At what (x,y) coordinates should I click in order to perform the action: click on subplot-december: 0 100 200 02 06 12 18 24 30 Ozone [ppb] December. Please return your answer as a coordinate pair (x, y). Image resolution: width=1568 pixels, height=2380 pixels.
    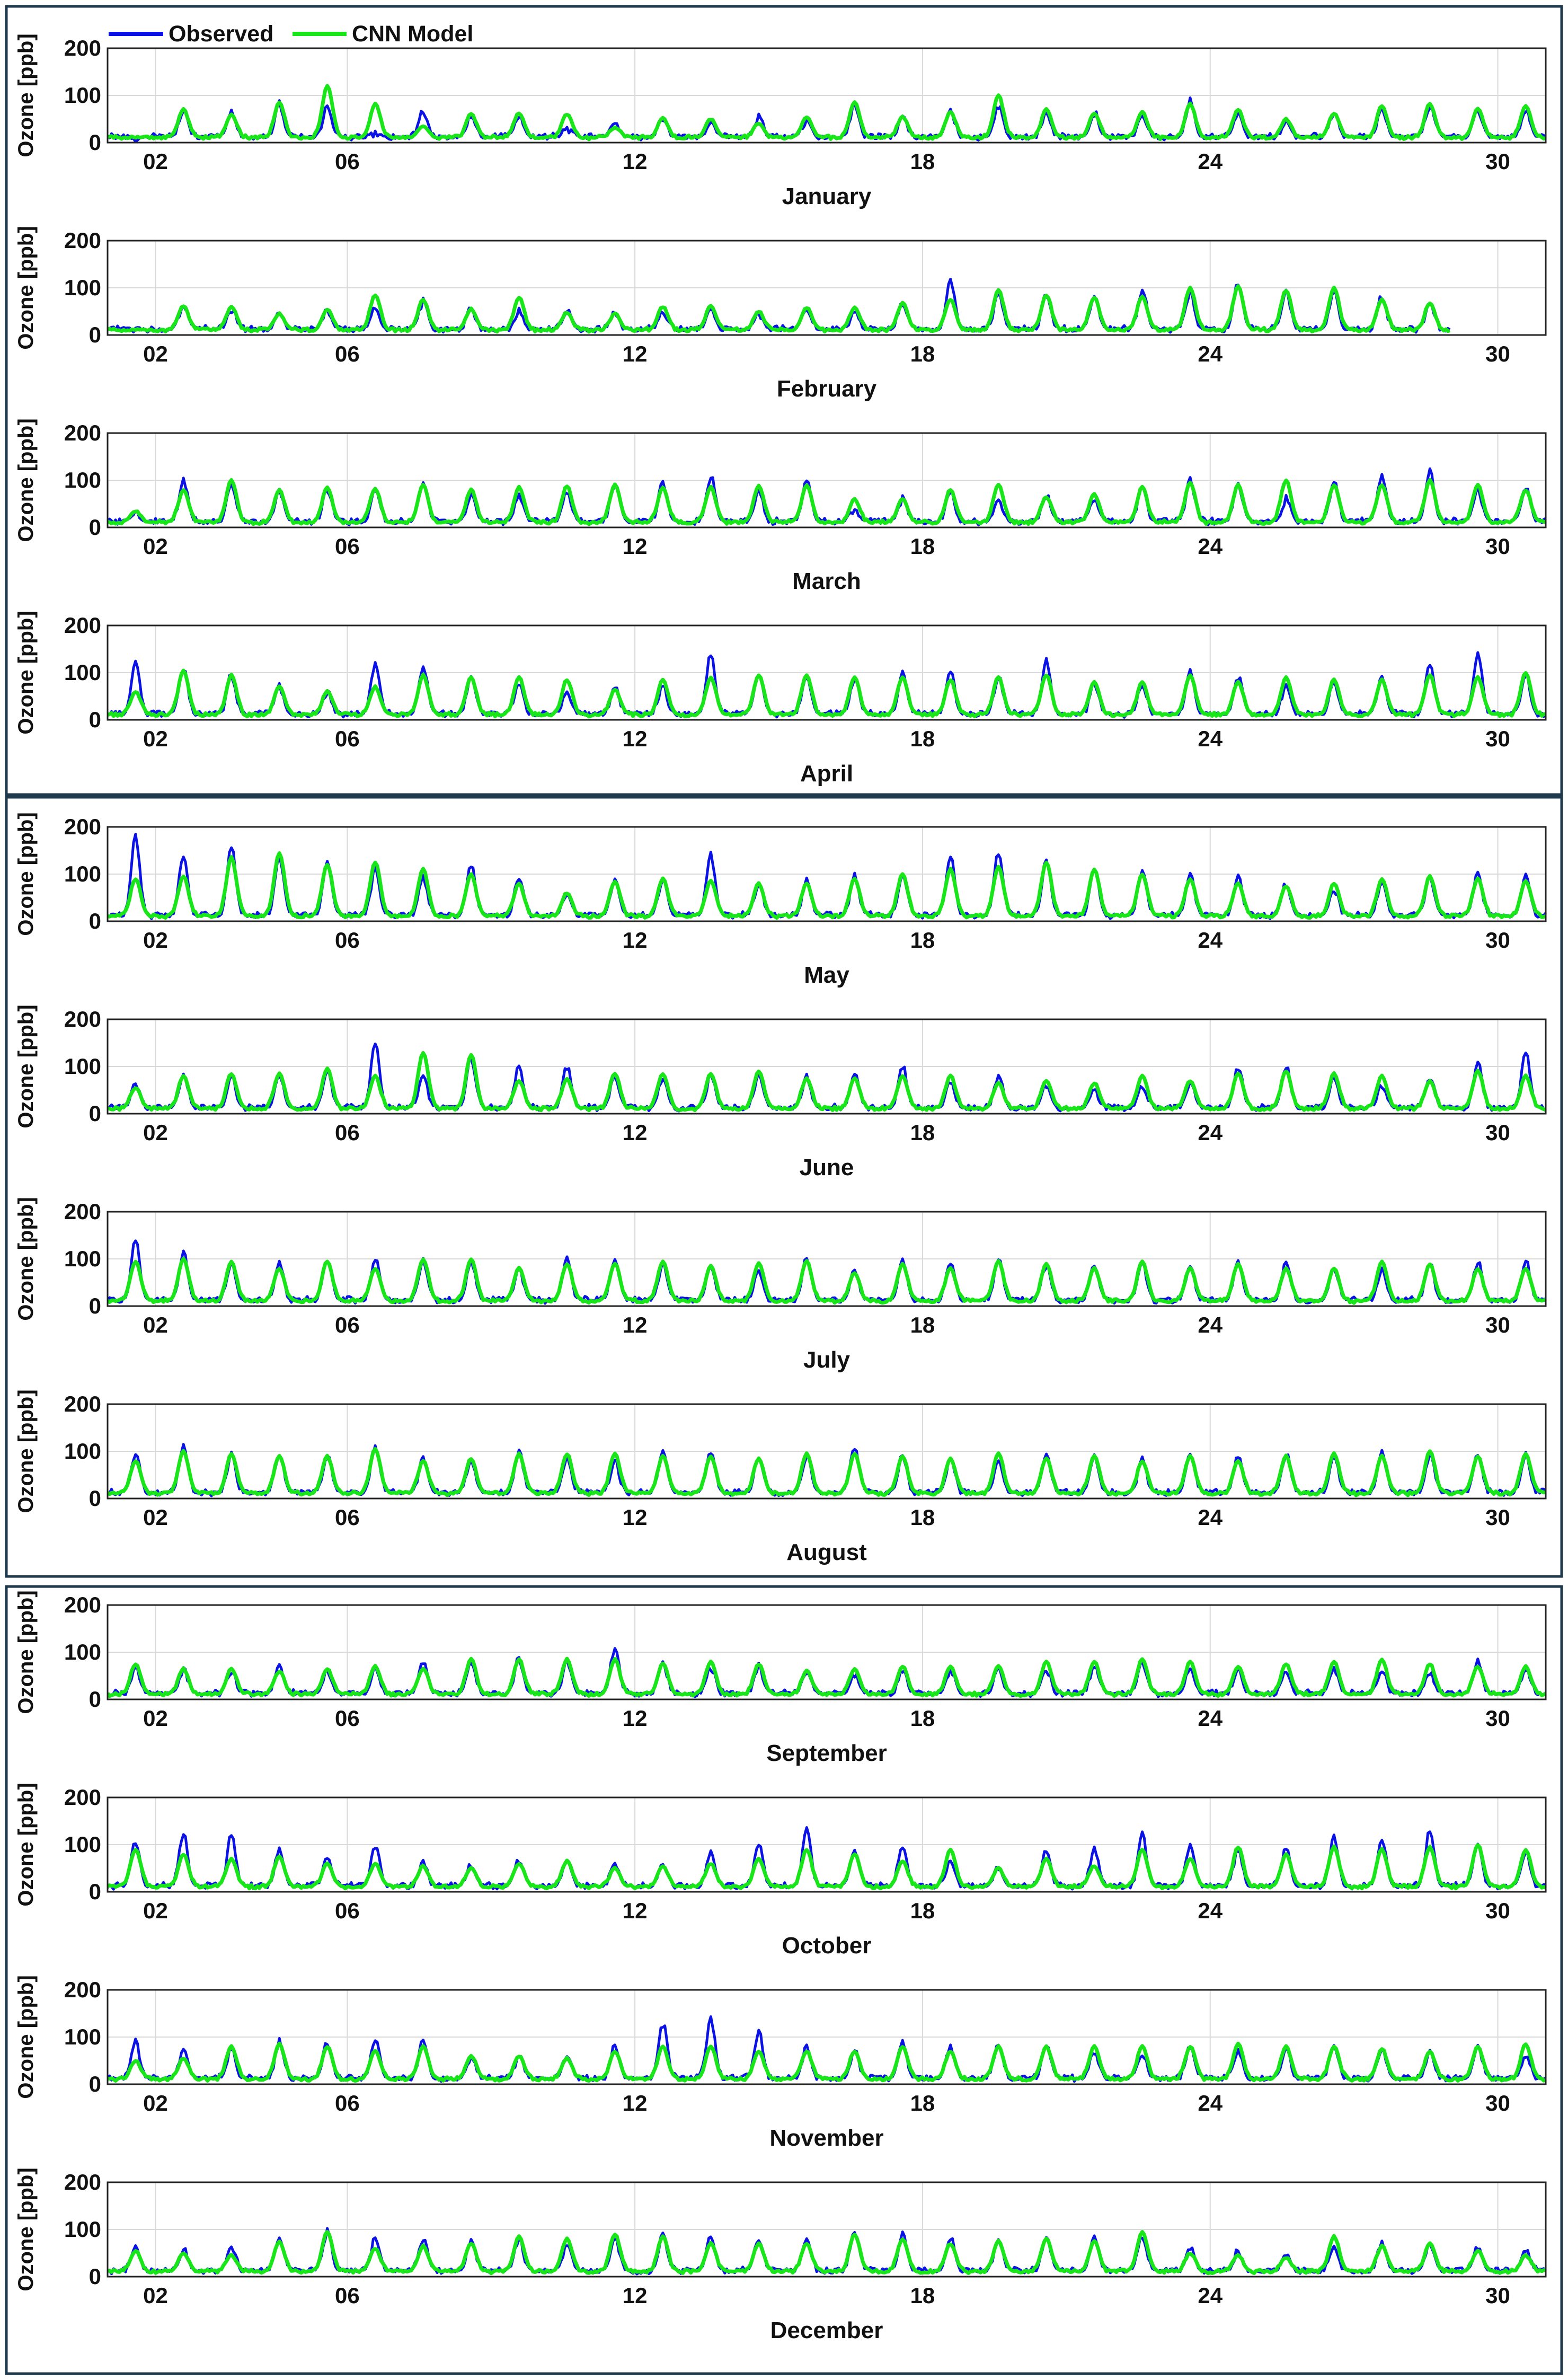
    Looking at the image, I should click on (780, 2255).